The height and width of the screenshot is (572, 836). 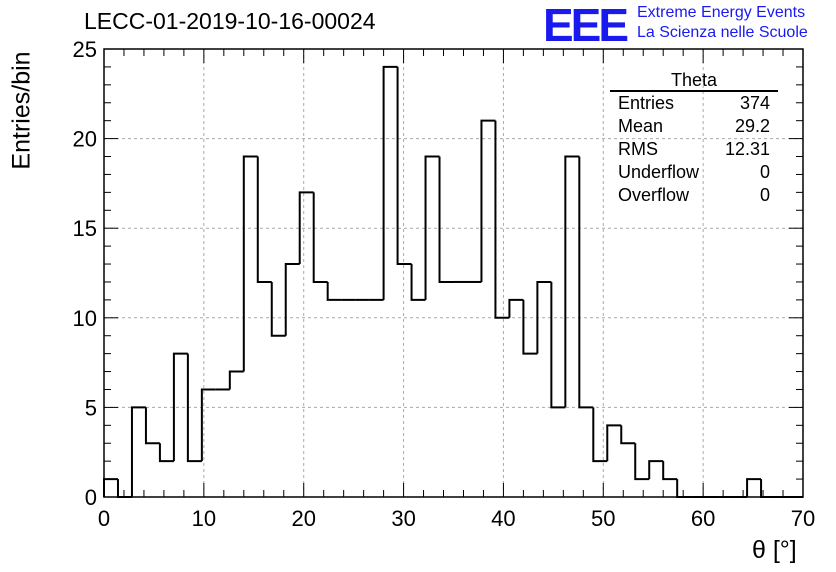 What do you see at coordinates (85, 49) in the screenshot?
I see `y-tick-label: 25` at bounding box center [85, 49].